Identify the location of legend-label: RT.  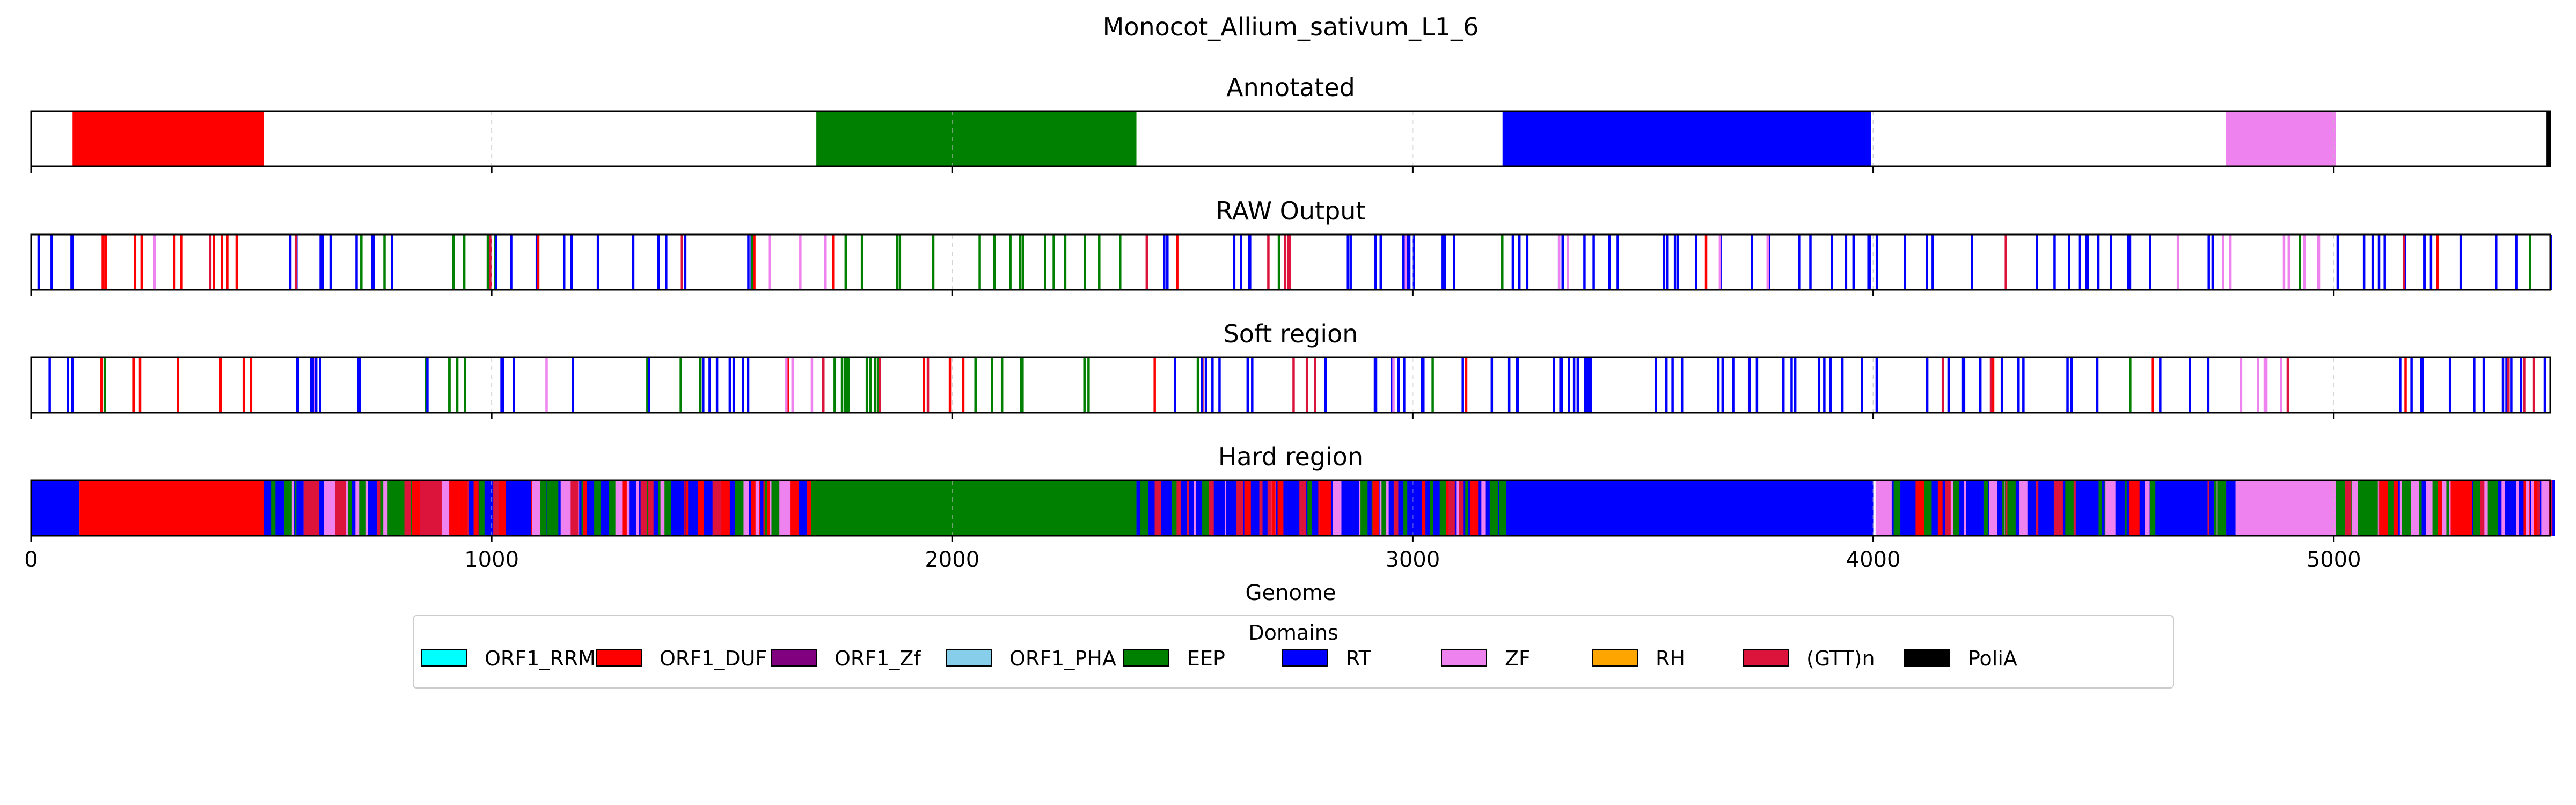
(1359, 658).